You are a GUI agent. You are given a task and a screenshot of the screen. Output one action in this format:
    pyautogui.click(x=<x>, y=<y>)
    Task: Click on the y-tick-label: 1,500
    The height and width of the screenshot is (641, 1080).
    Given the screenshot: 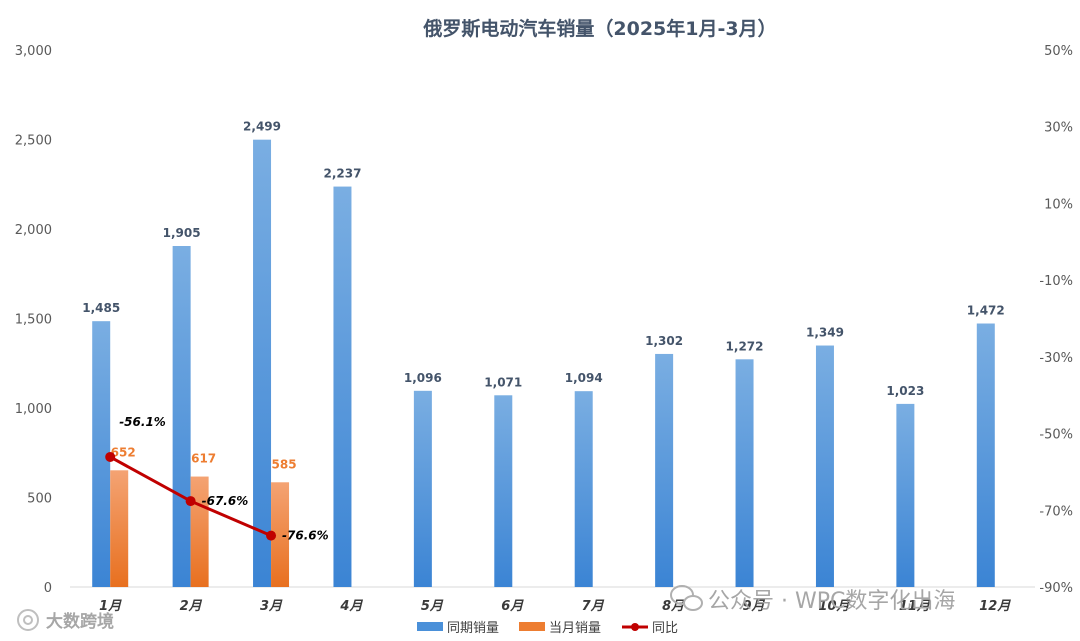 What is the action you would take?
    pyautogui.click(x=33, y=320)
    